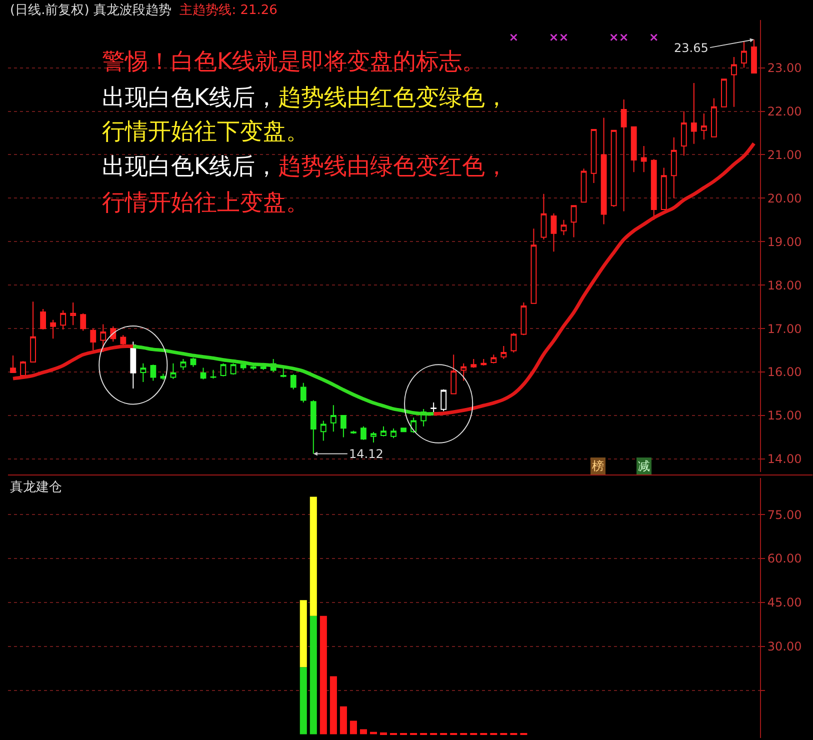 This screenshot has width=813, height=740. What do you see at coordinates (691, 48) in the screenshot?
I see `annotation: 23.65` at bounding box center [691, 48].